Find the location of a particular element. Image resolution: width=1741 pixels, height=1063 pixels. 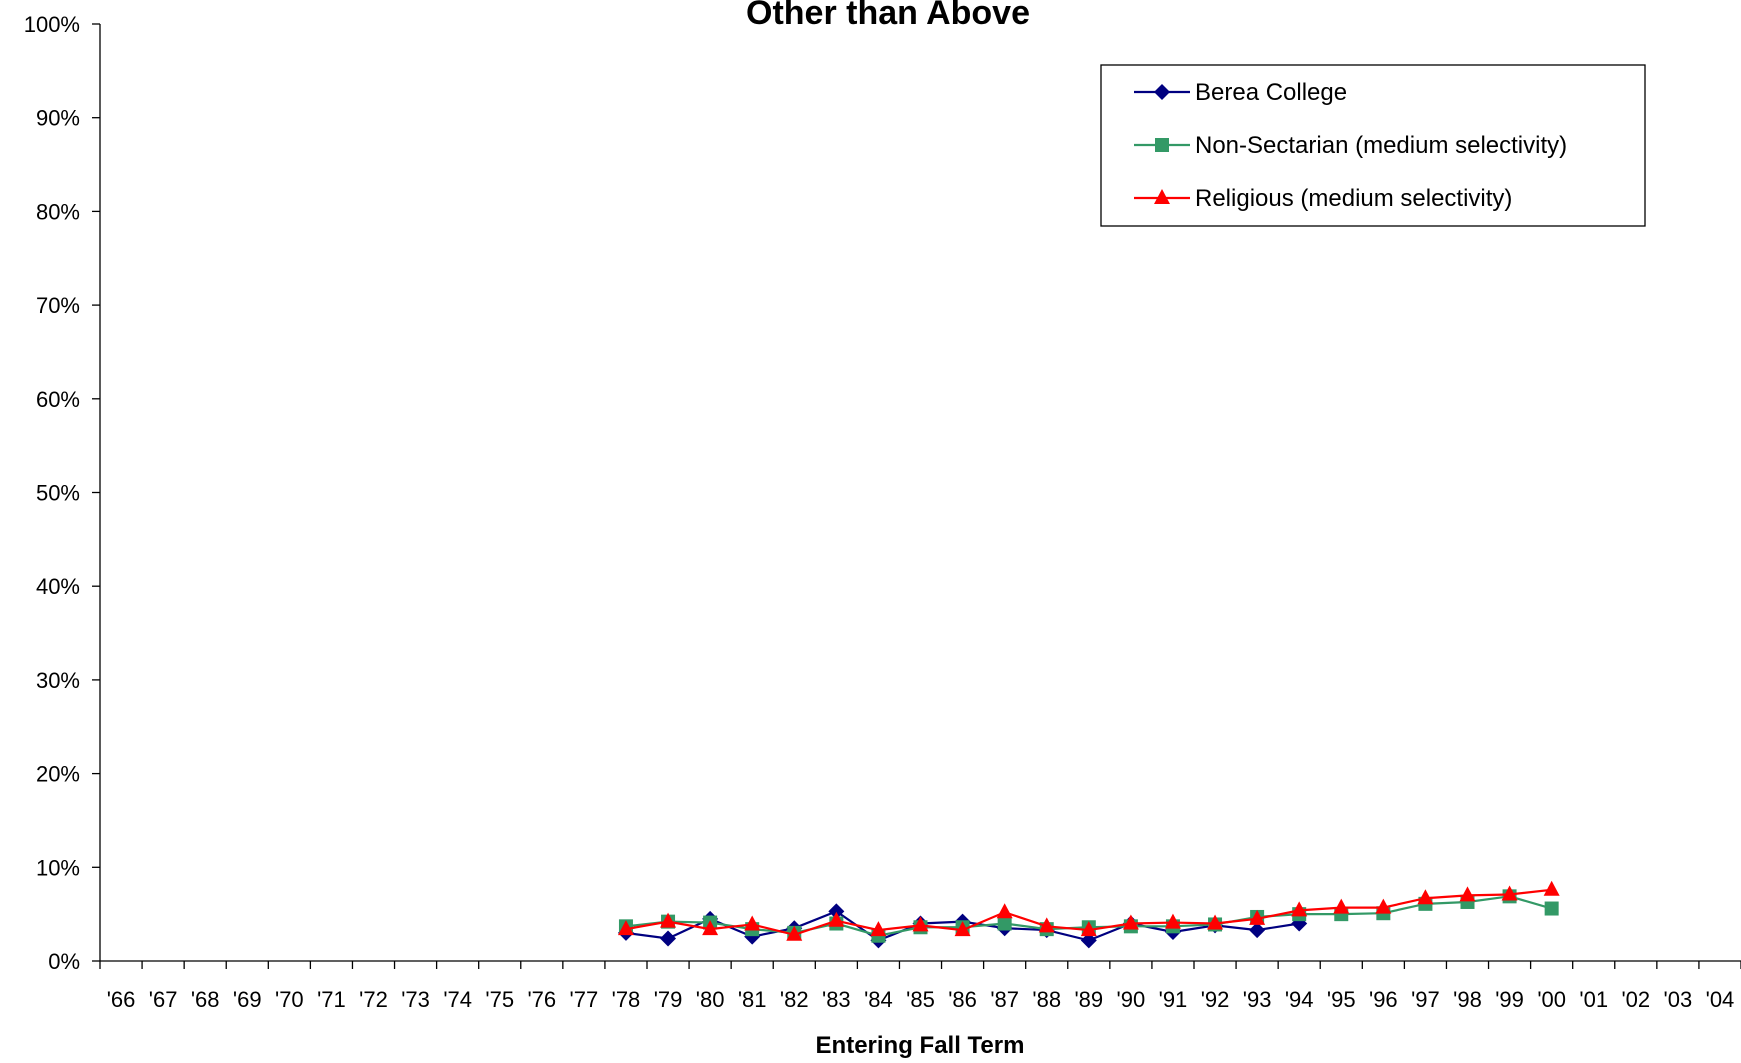

legend-marker-triangle is located at coordinates (1162, 196).